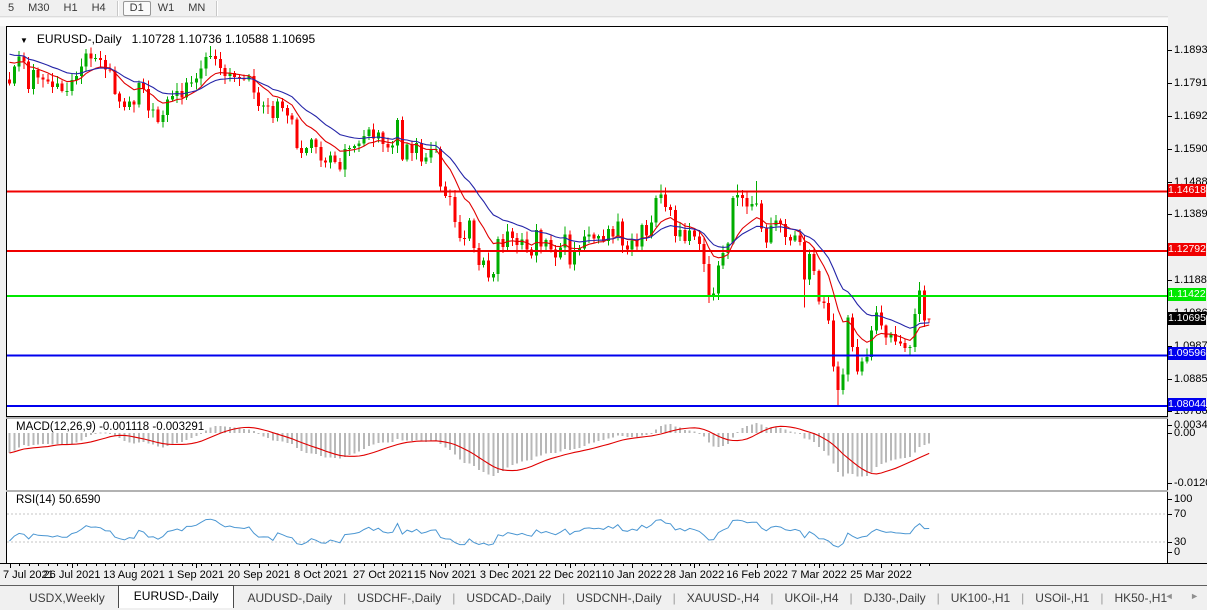 The width and height of the screenshot is (1207, 610). Describe the element at coordinates (28, 575) in the screenshot. I see `date-label: 7 Jul 2021` at that location.